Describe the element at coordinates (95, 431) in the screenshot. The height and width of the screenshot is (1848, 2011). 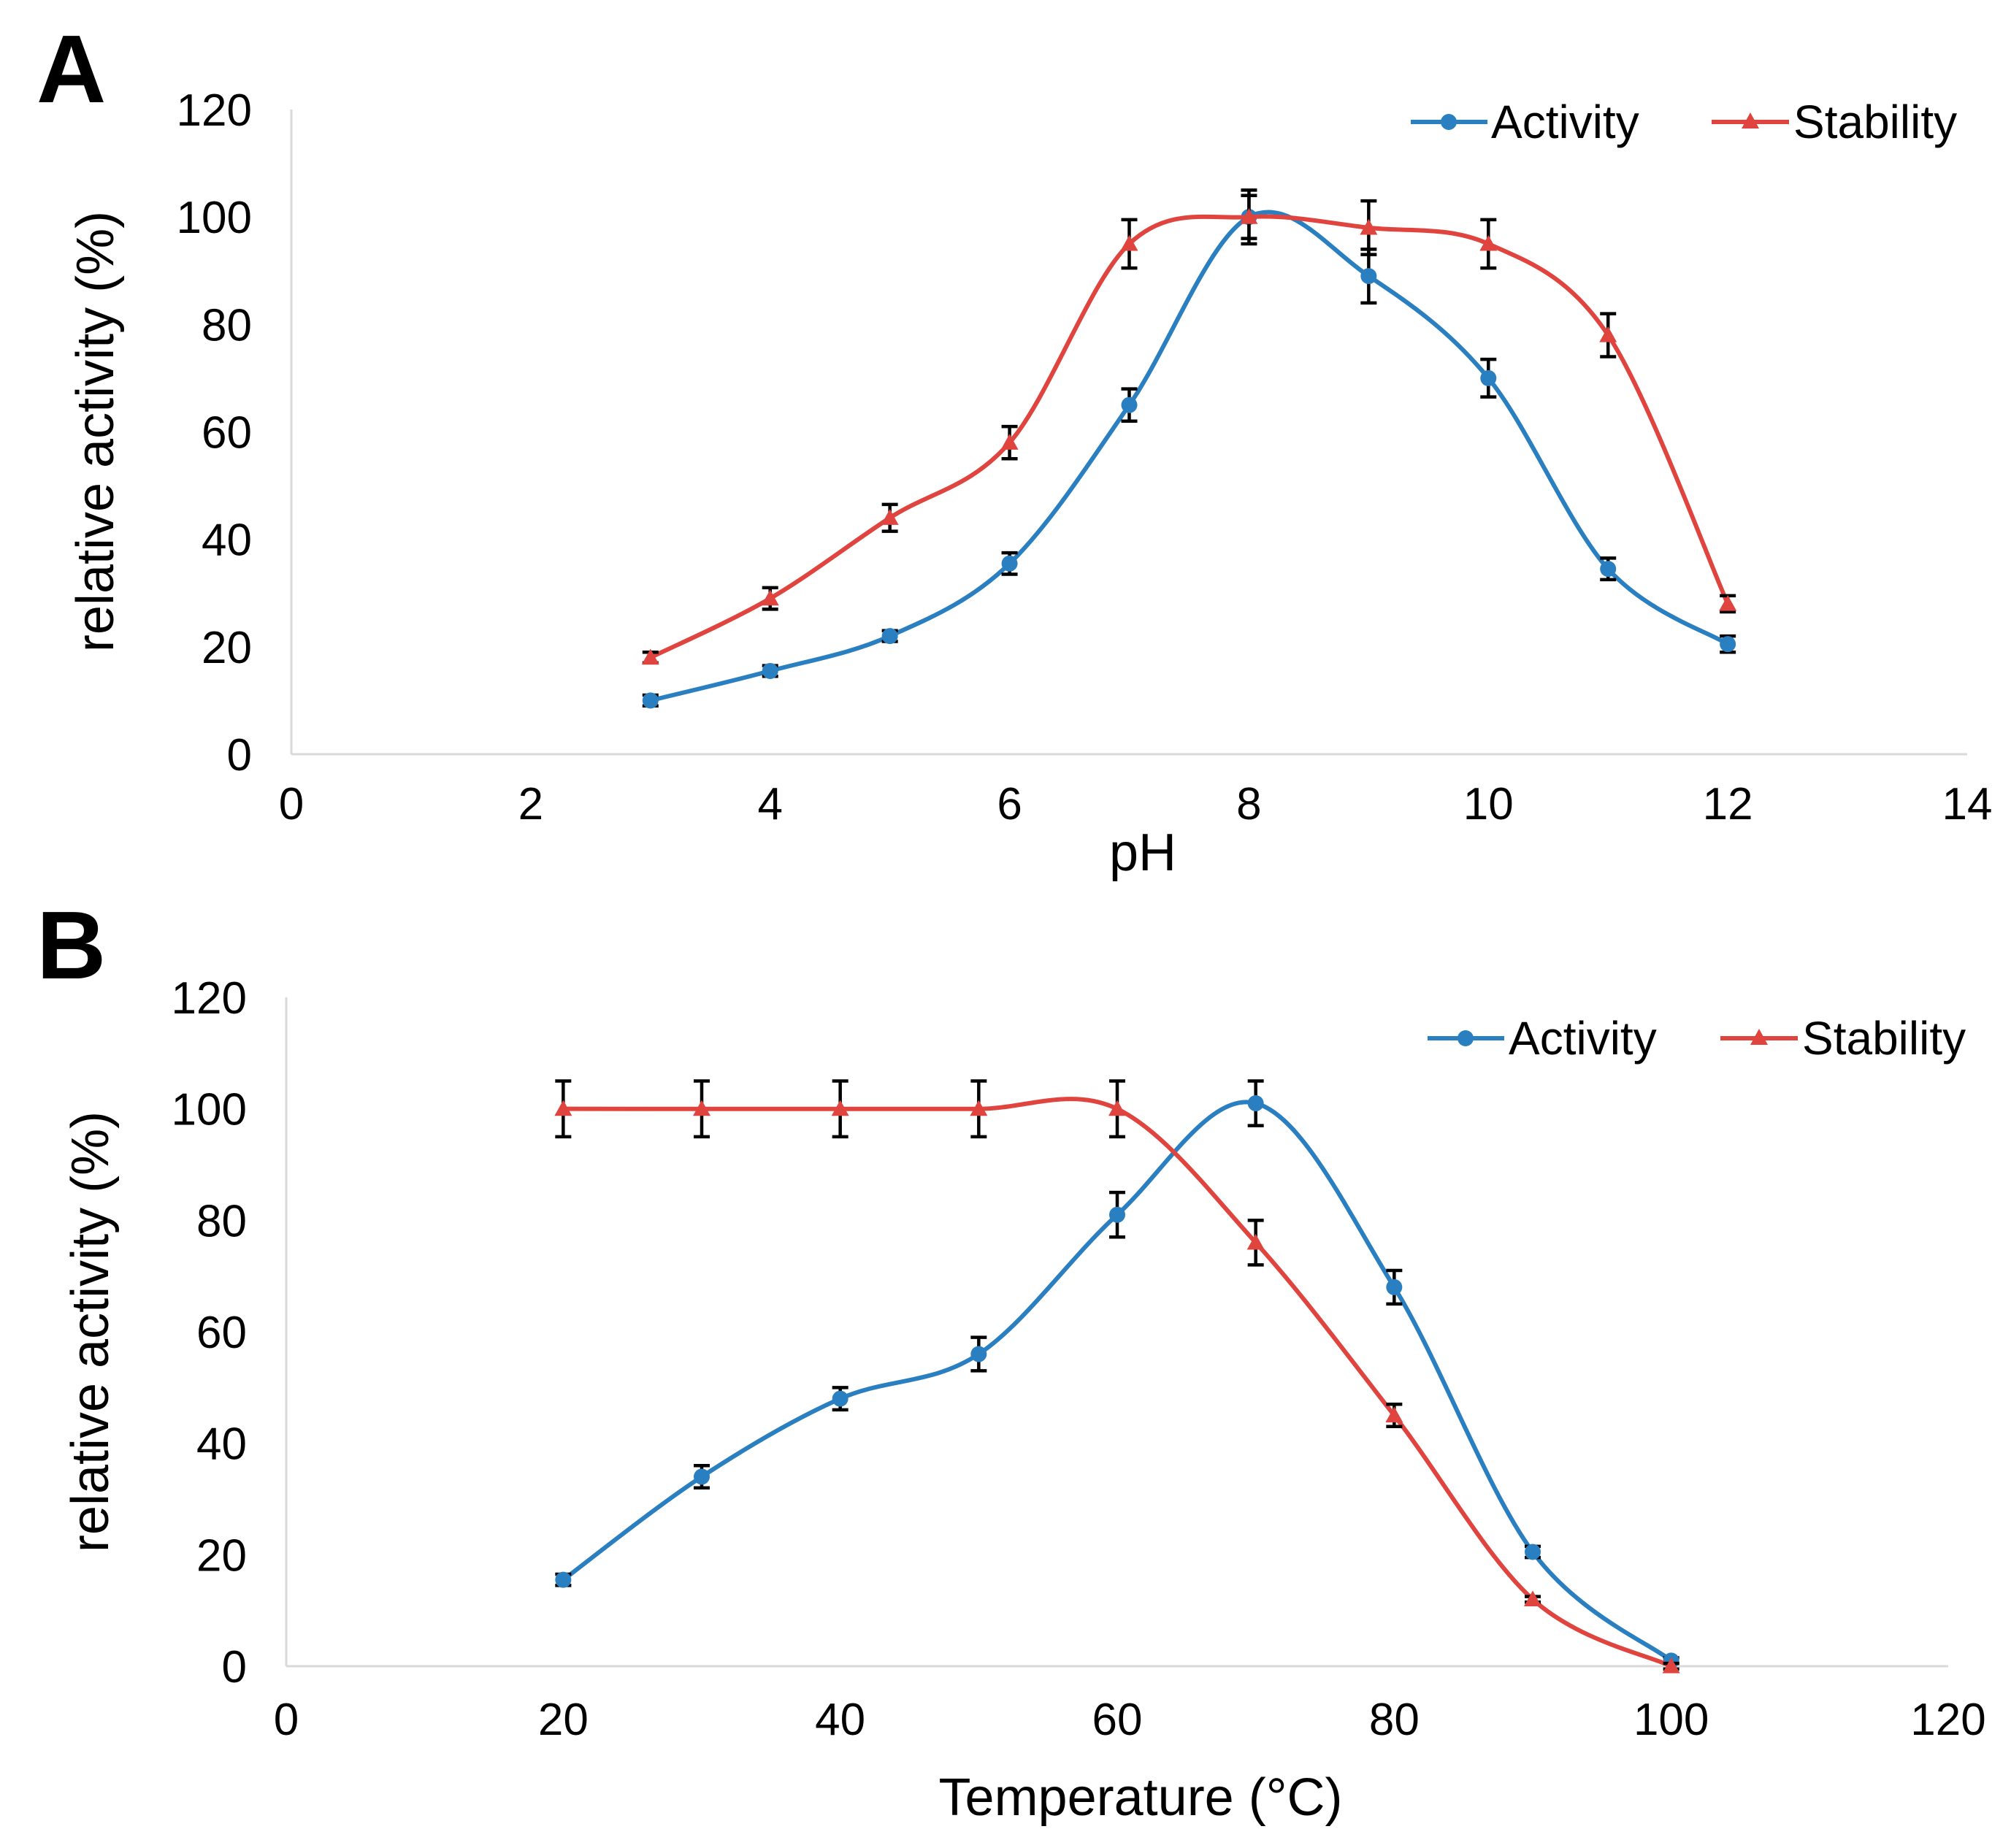
I see `panel-a-y-axis-title: relative activity (%)` at that location.